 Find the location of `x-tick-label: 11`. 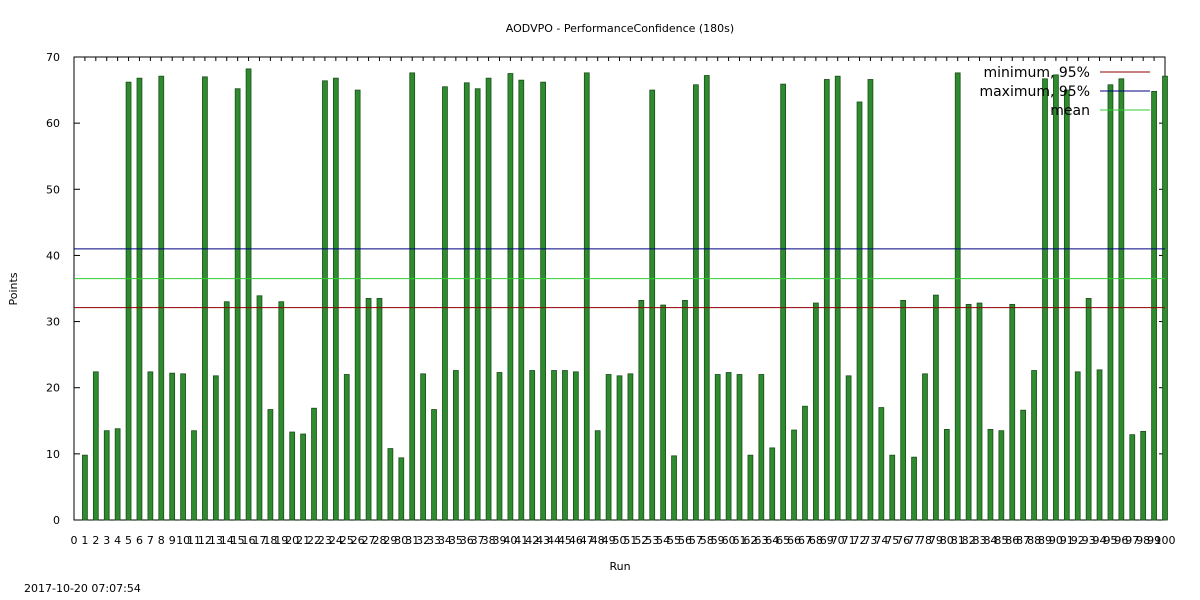

x-tick-label: 11 is located at coordinates (194, 540).